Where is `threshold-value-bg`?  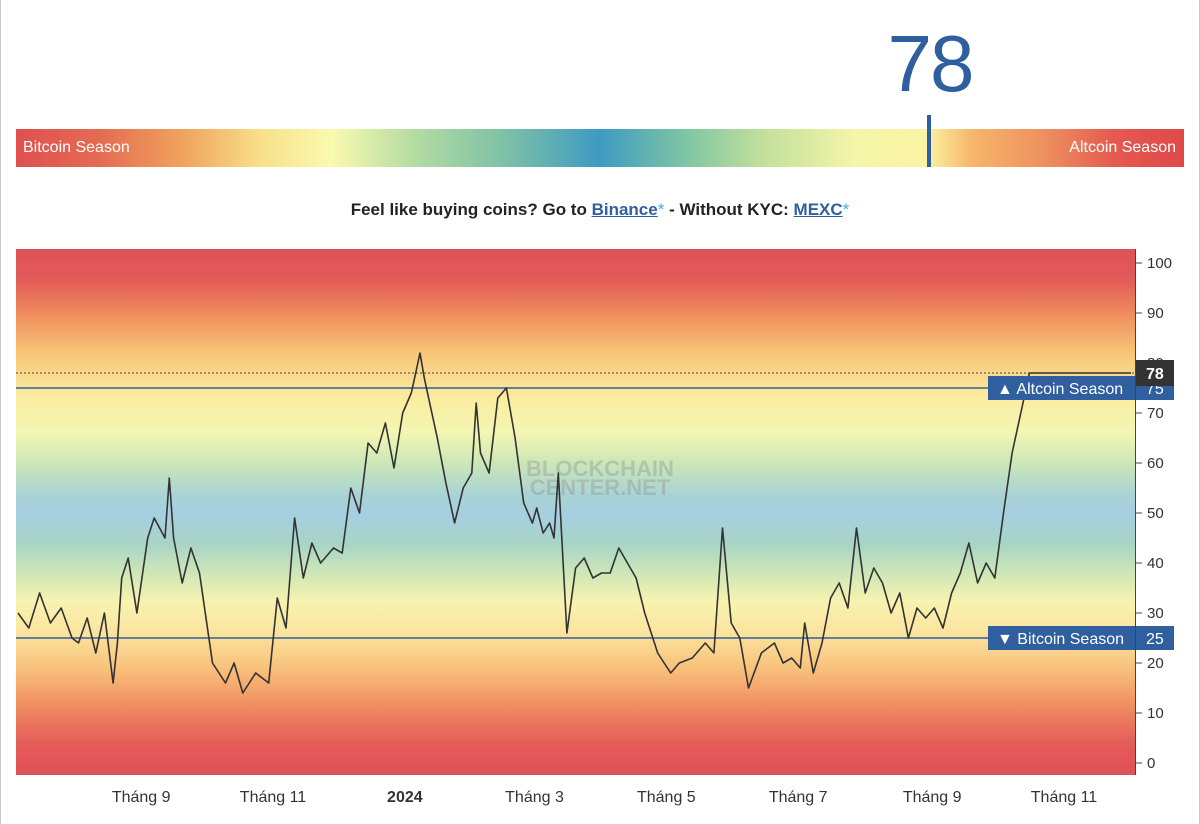
threshold-value-bg is located at coordinates (1155, 638).